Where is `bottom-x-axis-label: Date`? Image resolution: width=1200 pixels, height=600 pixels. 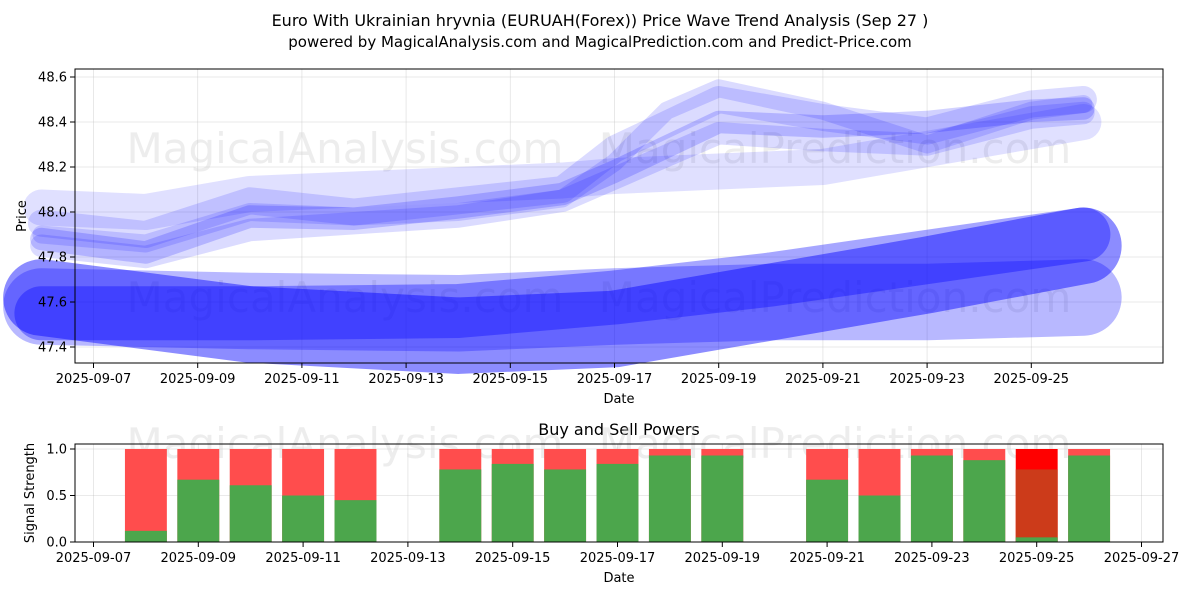 bottom-x-axis-label: Date is located at coordinates (618, 578).